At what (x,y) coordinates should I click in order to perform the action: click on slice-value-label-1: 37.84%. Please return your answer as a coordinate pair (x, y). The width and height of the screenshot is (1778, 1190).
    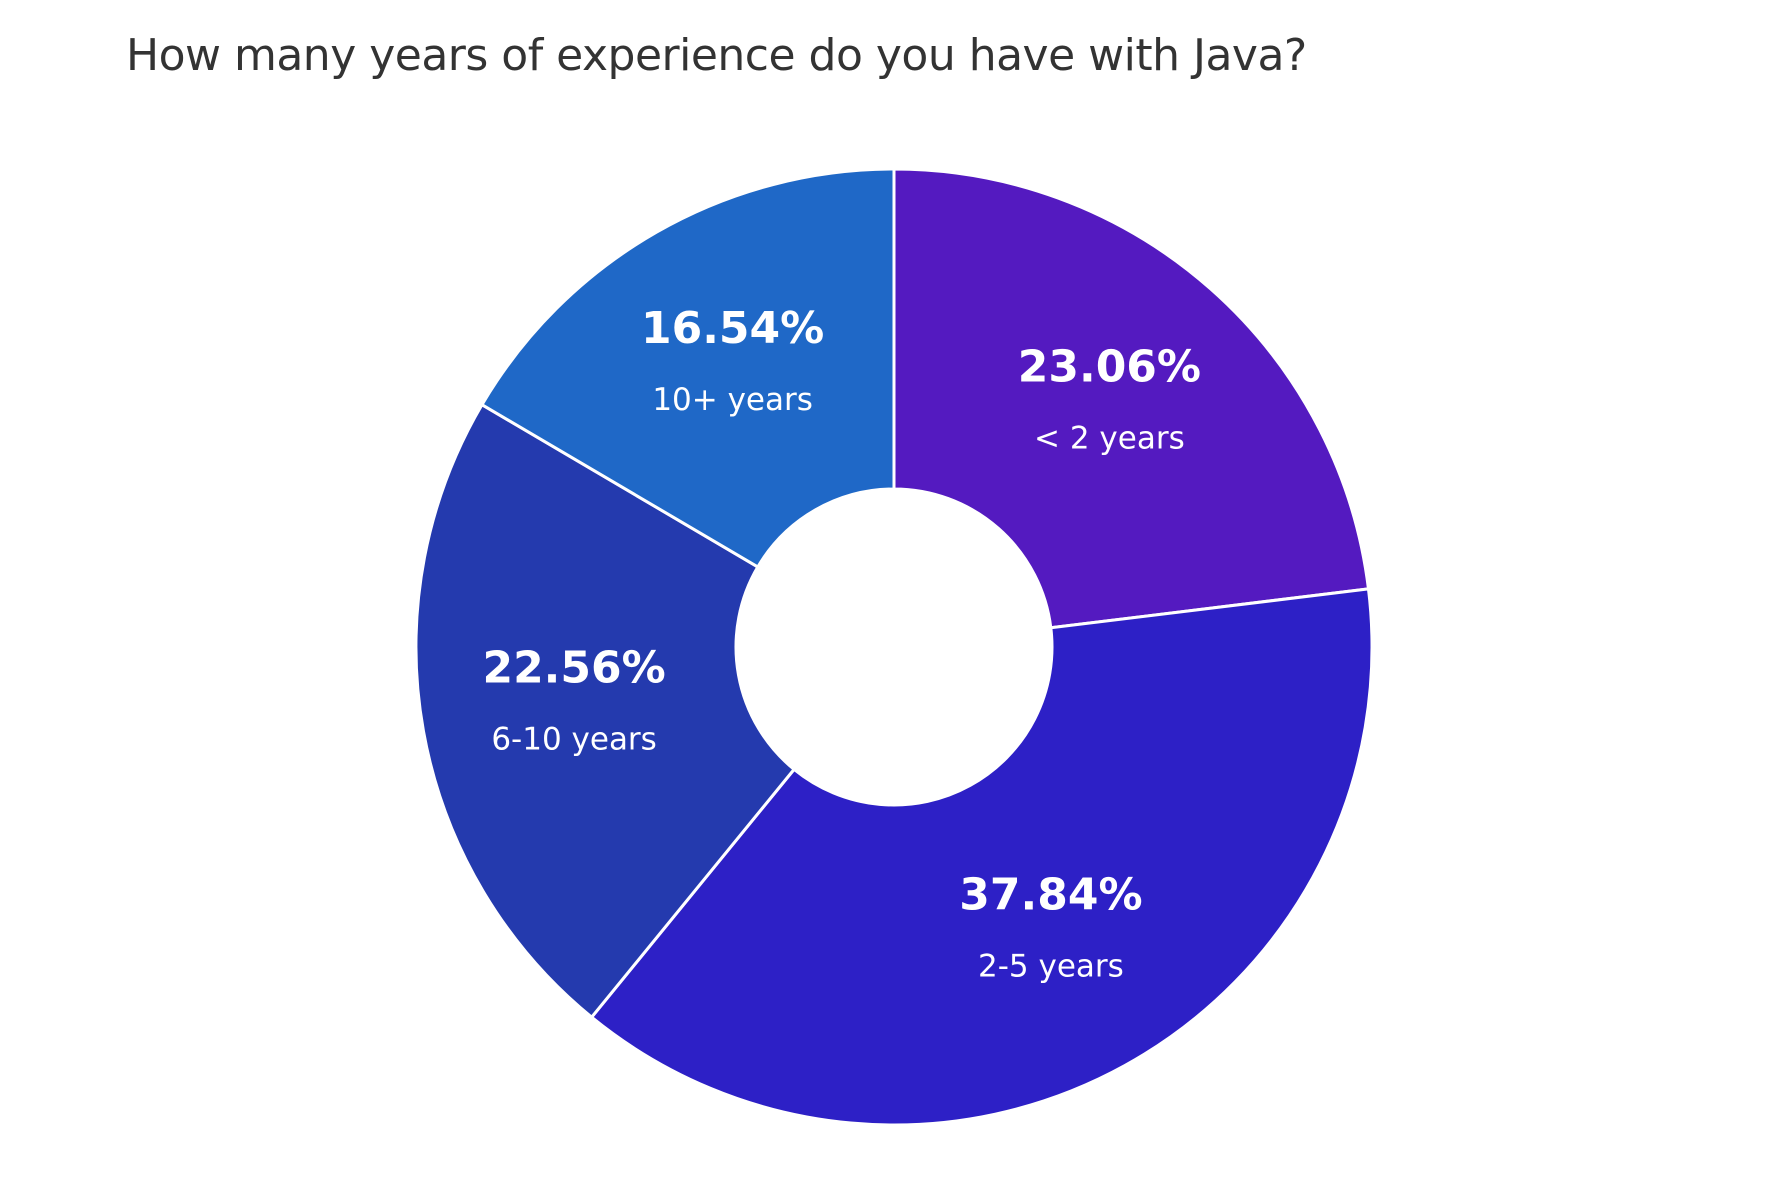
    Looking at the image, I should click on (1050, 895).